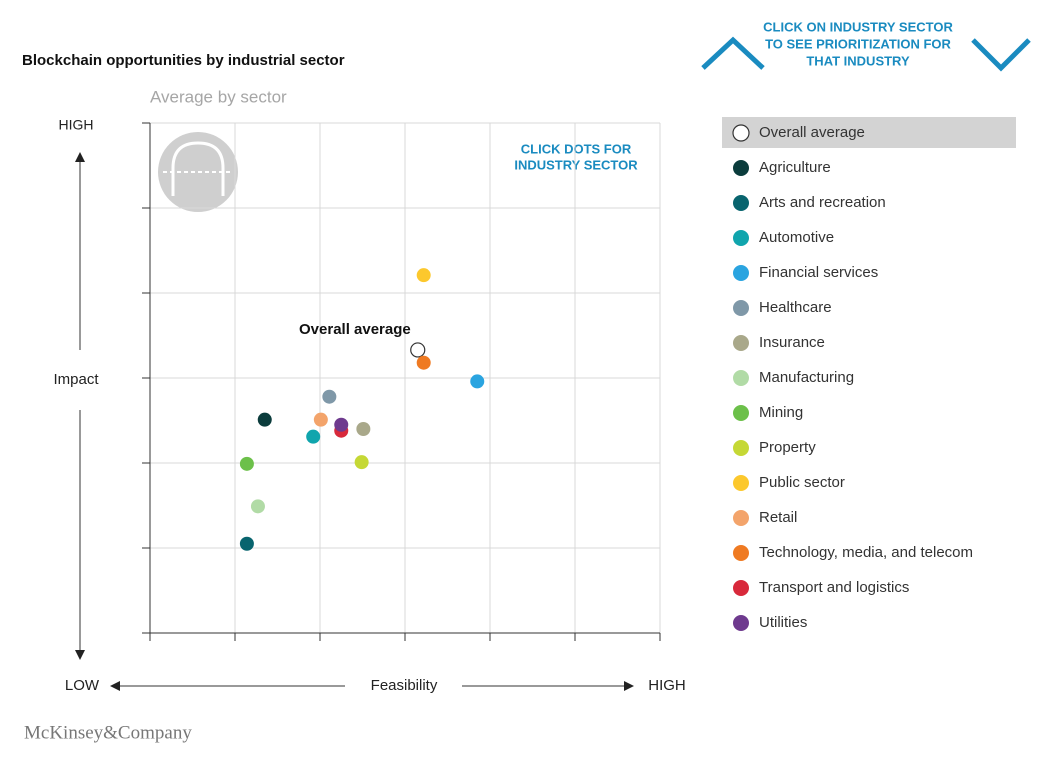  What do you see at coordinates (783, 622) in the screenshot?
I see `legend-label: Utilities` at bounding box center [783, 622].